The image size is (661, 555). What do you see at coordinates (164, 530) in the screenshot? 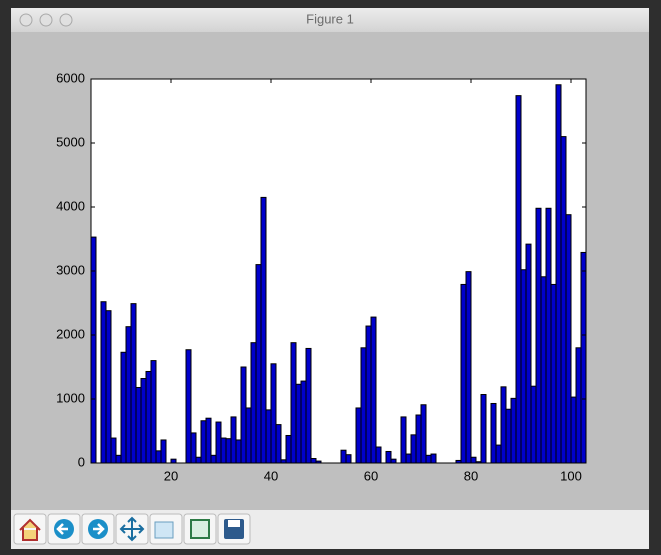
I see `zoom-icon` at bounding box center [164, 530].